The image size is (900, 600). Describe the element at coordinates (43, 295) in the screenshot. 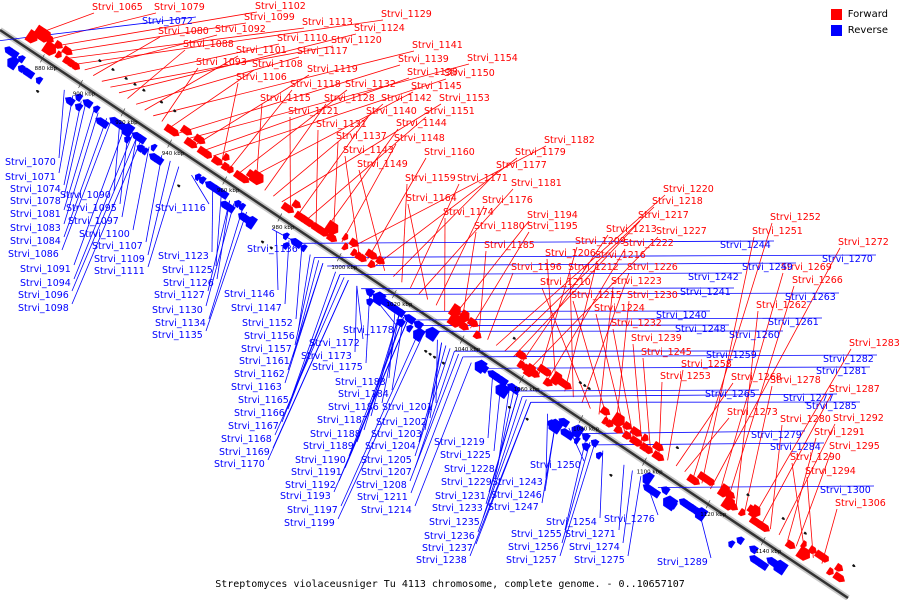

I see `reverse-gene-label: Strvi_1096` at that location.